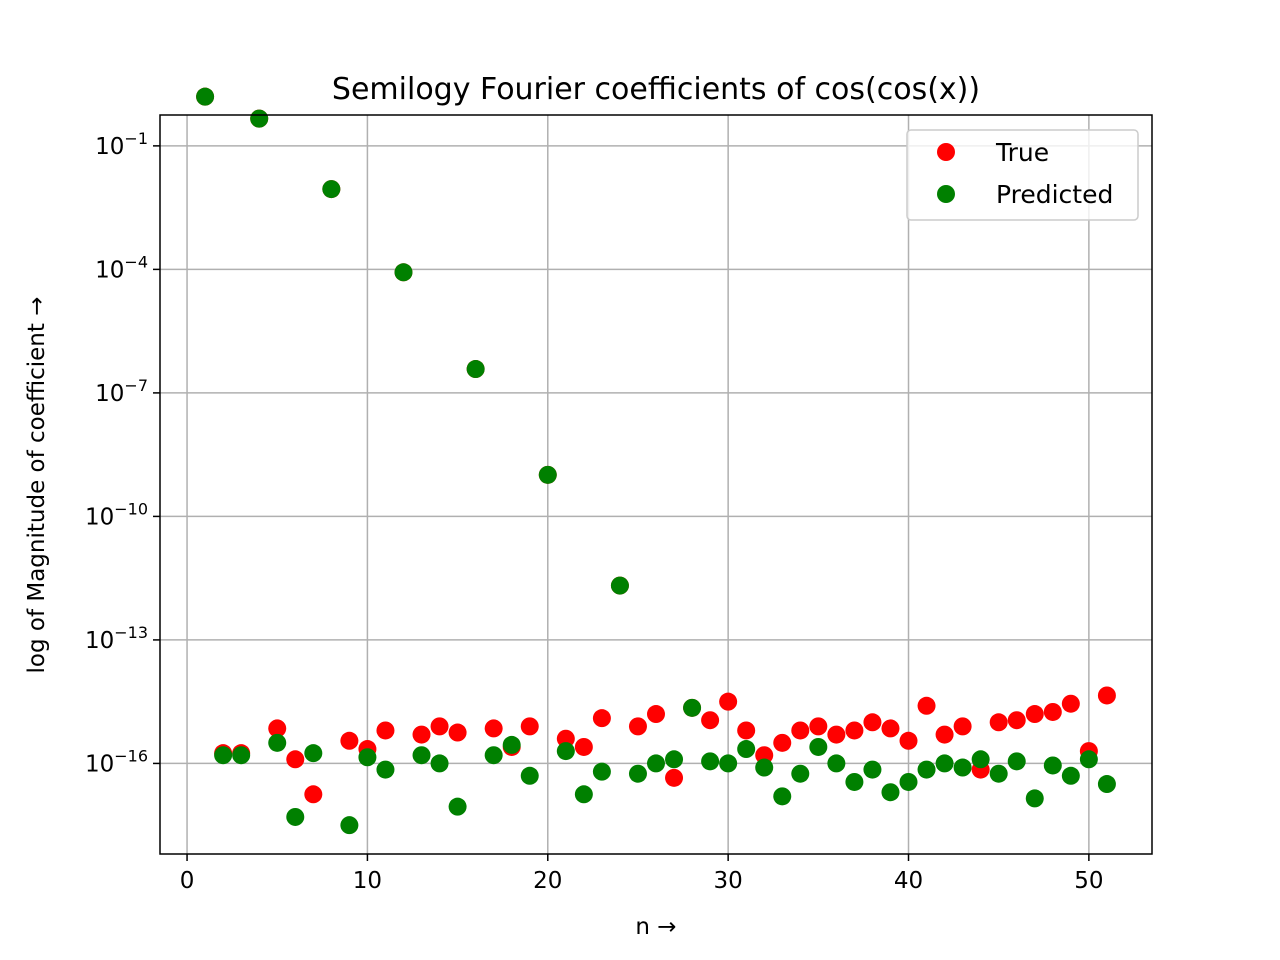  I want to click on y-tick-label: 10⁻¹⁶, so click(116, 761).